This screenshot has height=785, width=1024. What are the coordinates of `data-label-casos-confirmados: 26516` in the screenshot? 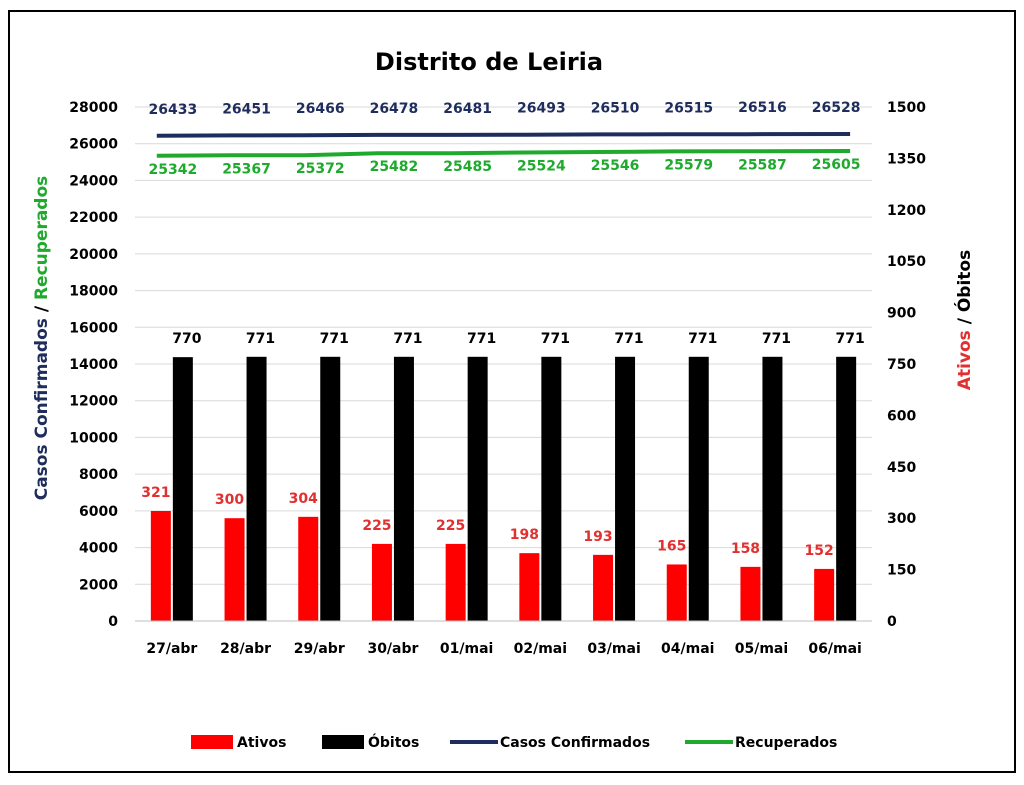 It's located at (762, 108).